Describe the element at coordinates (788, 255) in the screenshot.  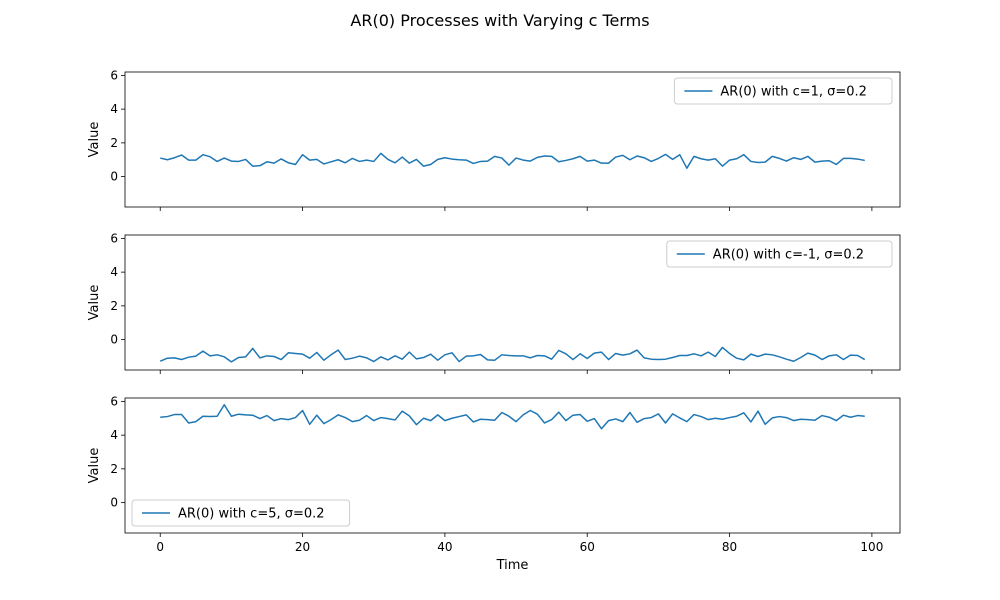
I see `legend-label: AR(0) with c=-1, σ=0.2` at that location.